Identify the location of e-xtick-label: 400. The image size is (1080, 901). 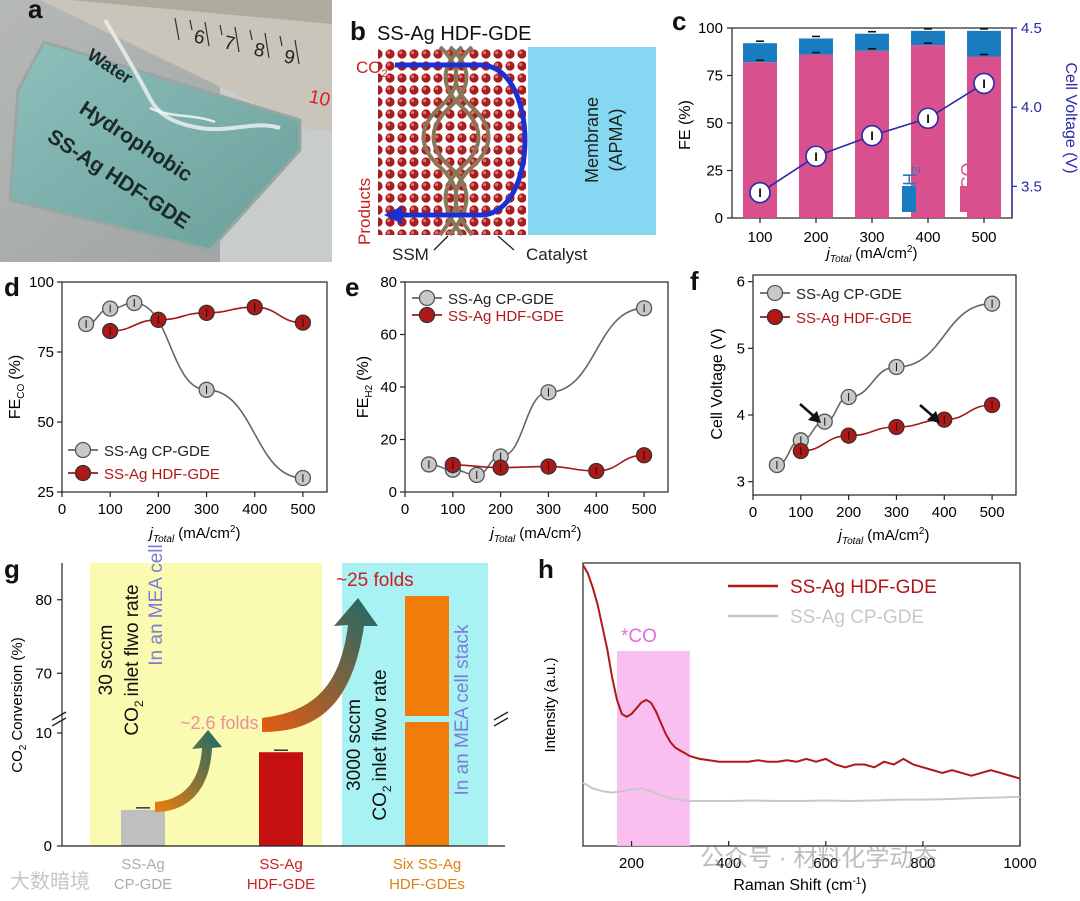
(596, 509).